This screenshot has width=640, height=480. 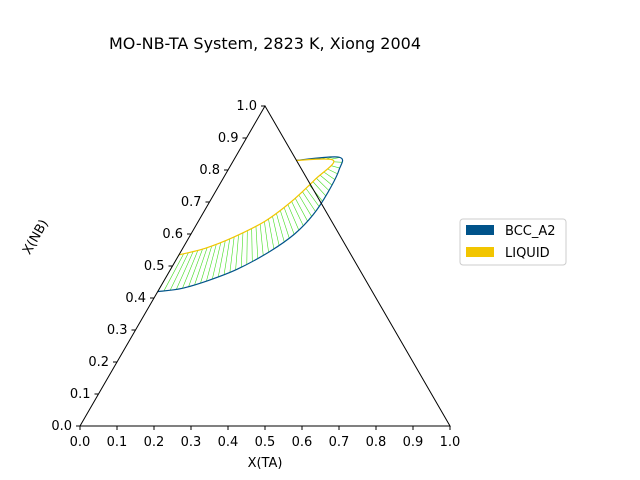 I want to click on x-tick-label: 0.4, so click(x=228, y=442).